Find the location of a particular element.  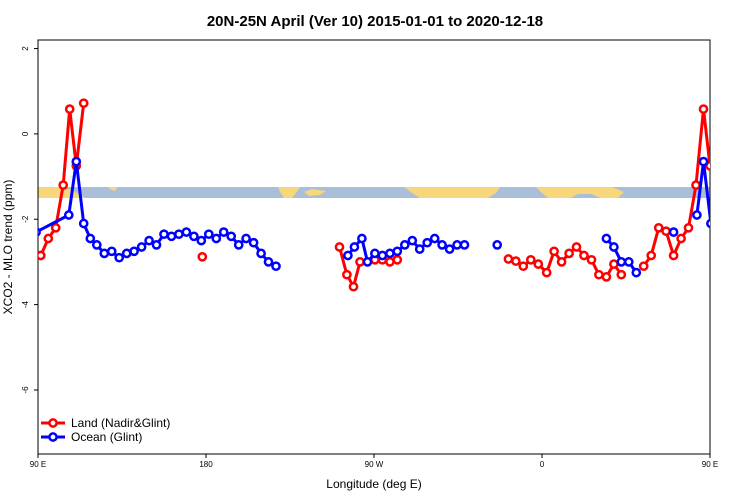

y-axis-label: XCO2 - MLO trend (ppm) is located at coordinates (8, 247).